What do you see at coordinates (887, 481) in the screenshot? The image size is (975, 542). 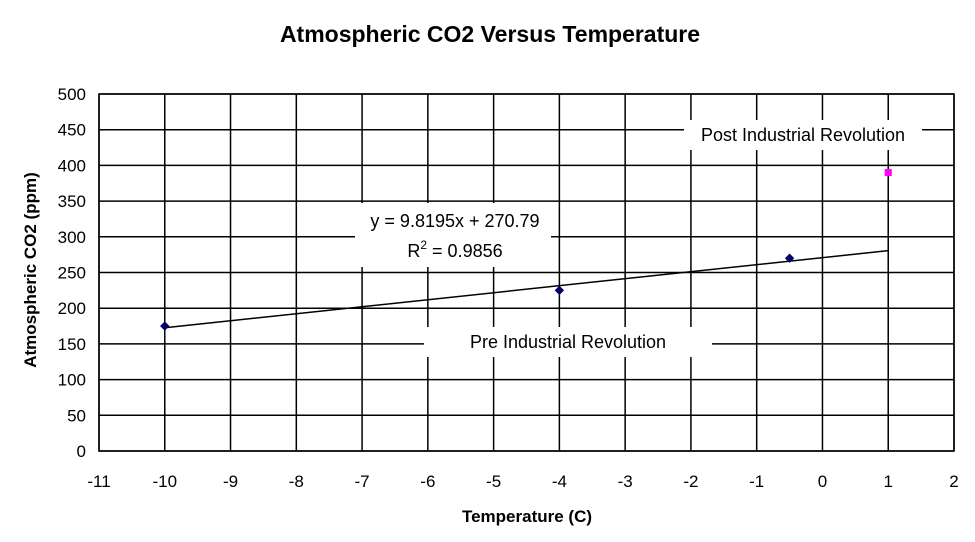 I see `x-tick-label: 1` at bounding box center [887, 481].